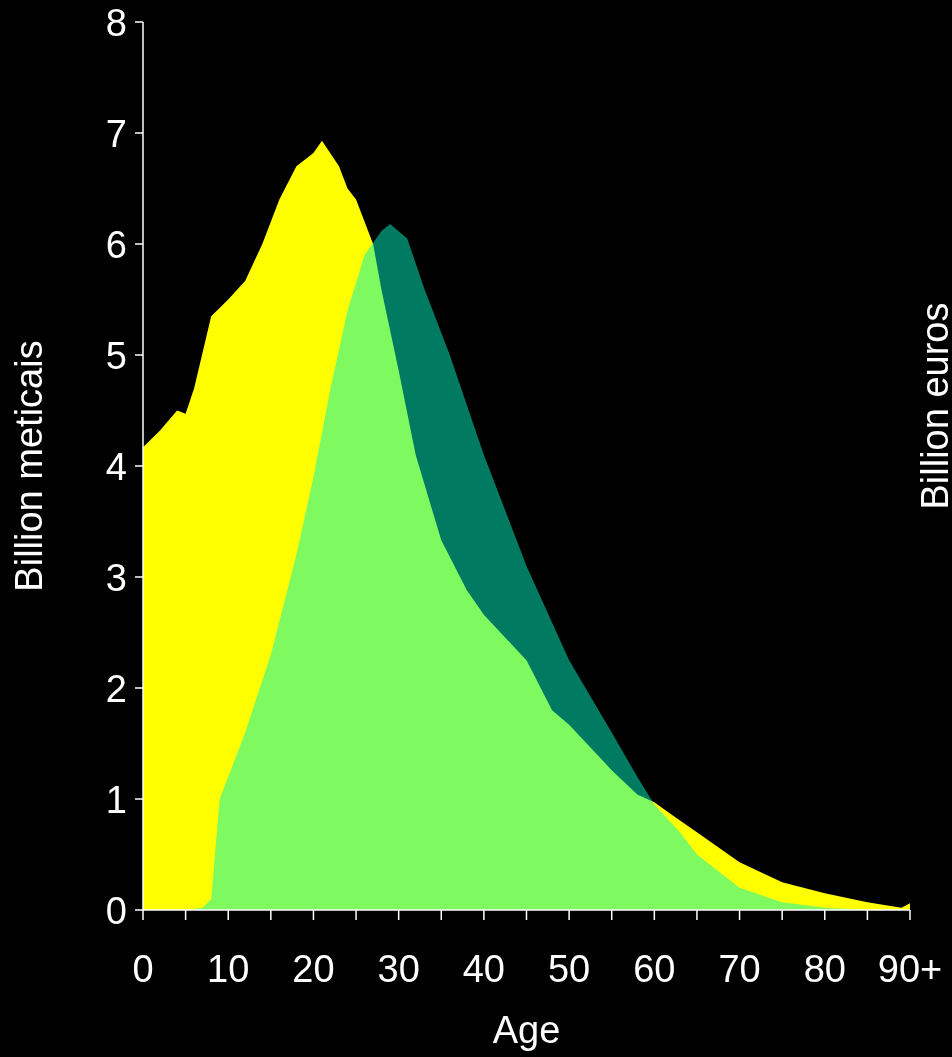 This screenshot has width=952, height=1057. I want to click on y-tick-label: 2, so click(116, 688).